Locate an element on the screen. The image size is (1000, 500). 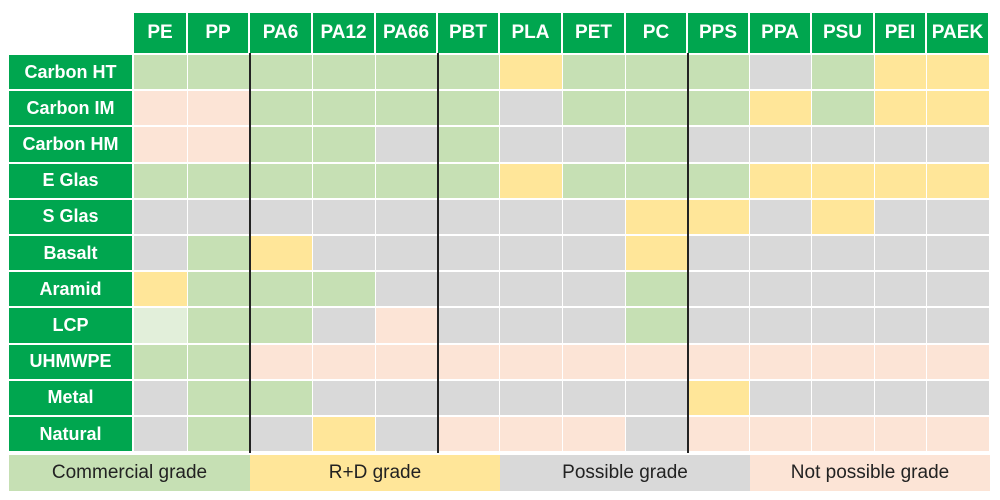
column-header: PPA is located at coordinates (781, 33).